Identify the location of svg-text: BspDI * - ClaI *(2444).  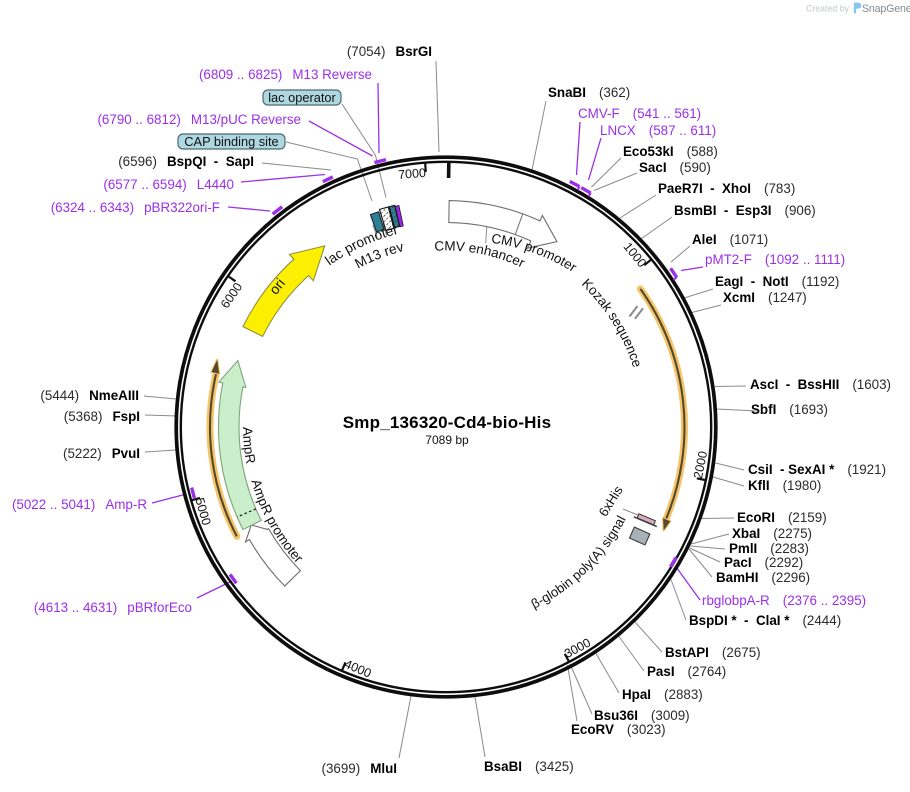
(765, 620).